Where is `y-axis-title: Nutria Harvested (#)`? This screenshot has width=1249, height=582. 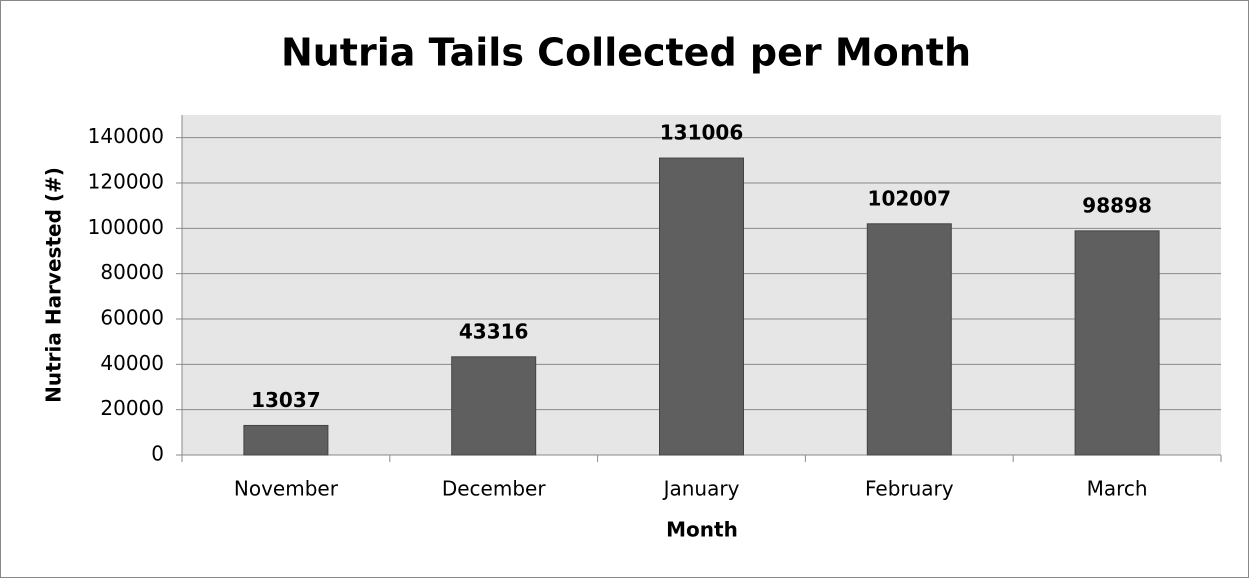
y-axis-title: Nutria Harvested (#) is located at coordinates (54, 285).